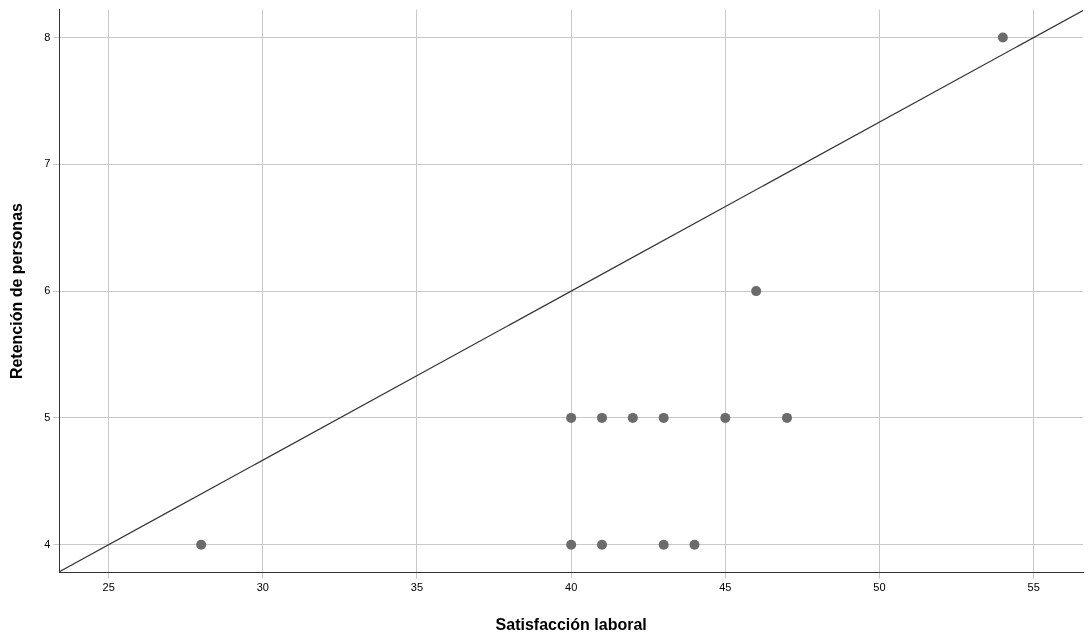 The width and height of the screenshot is (1088, 643). I want to click on y-axis-title: Retención de personas, so click(17, 291).